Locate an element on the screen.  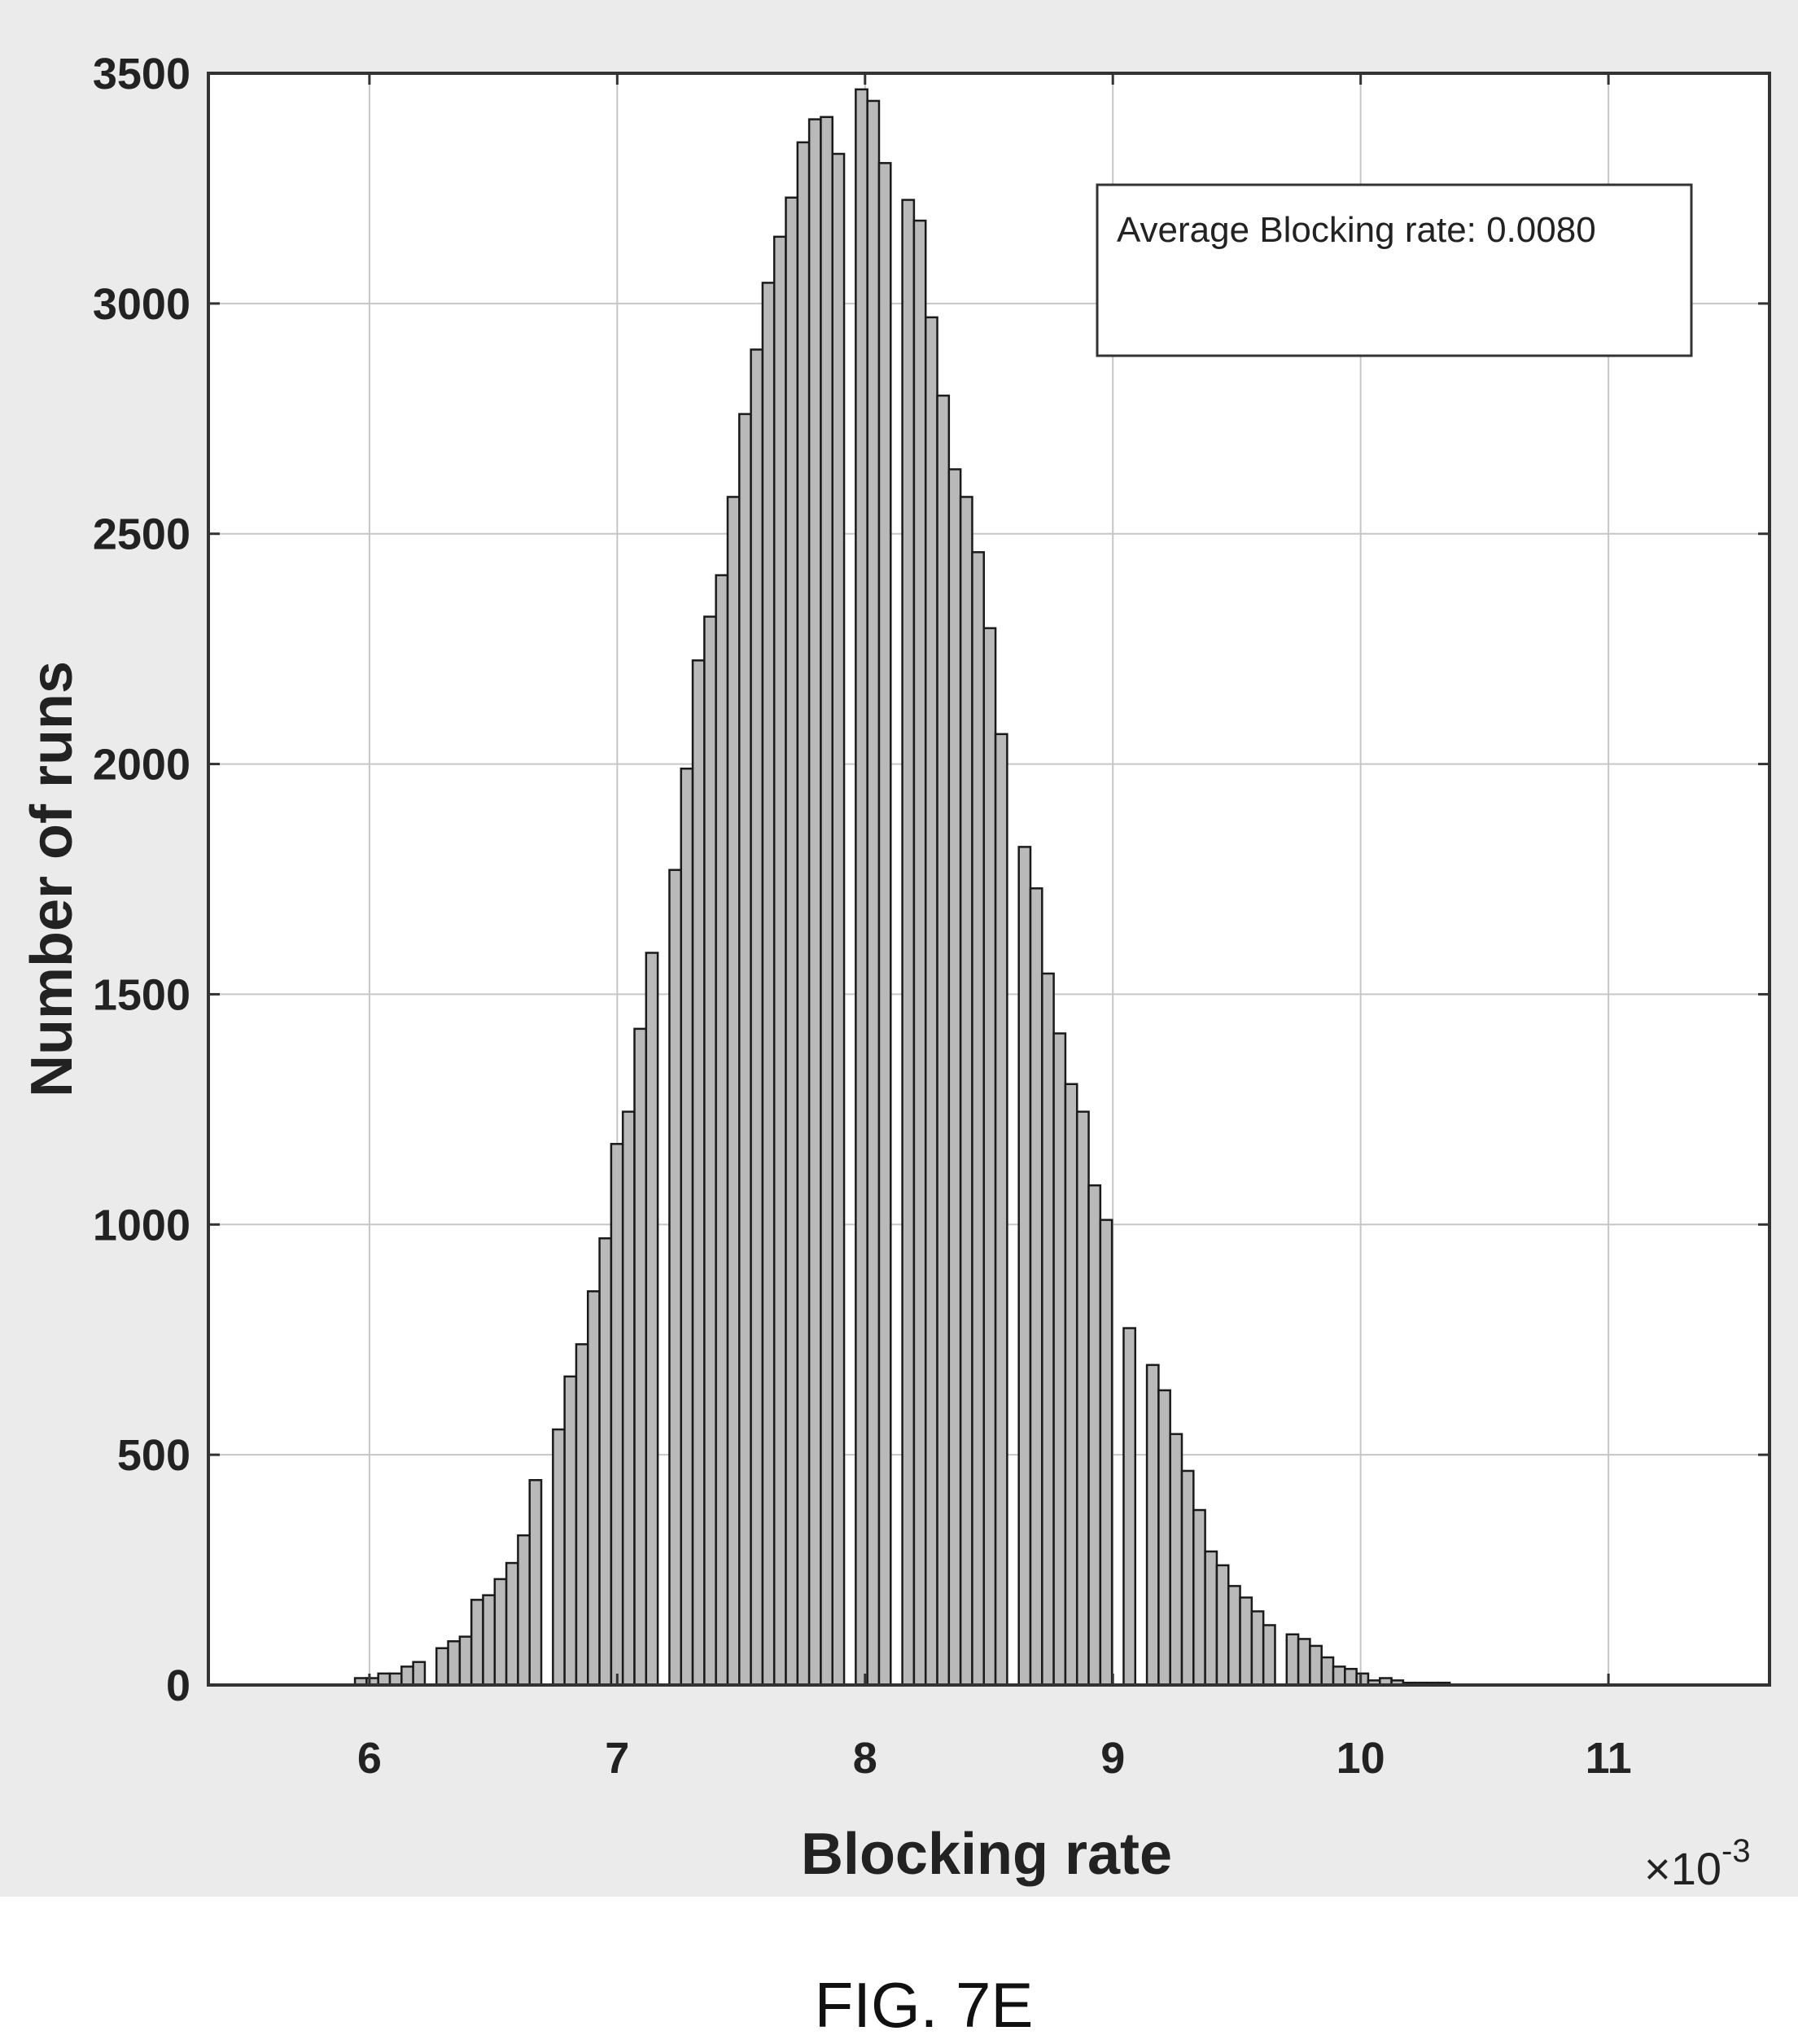
x-multiplier-base: ×10 is located at coordinates (1683, 1869).